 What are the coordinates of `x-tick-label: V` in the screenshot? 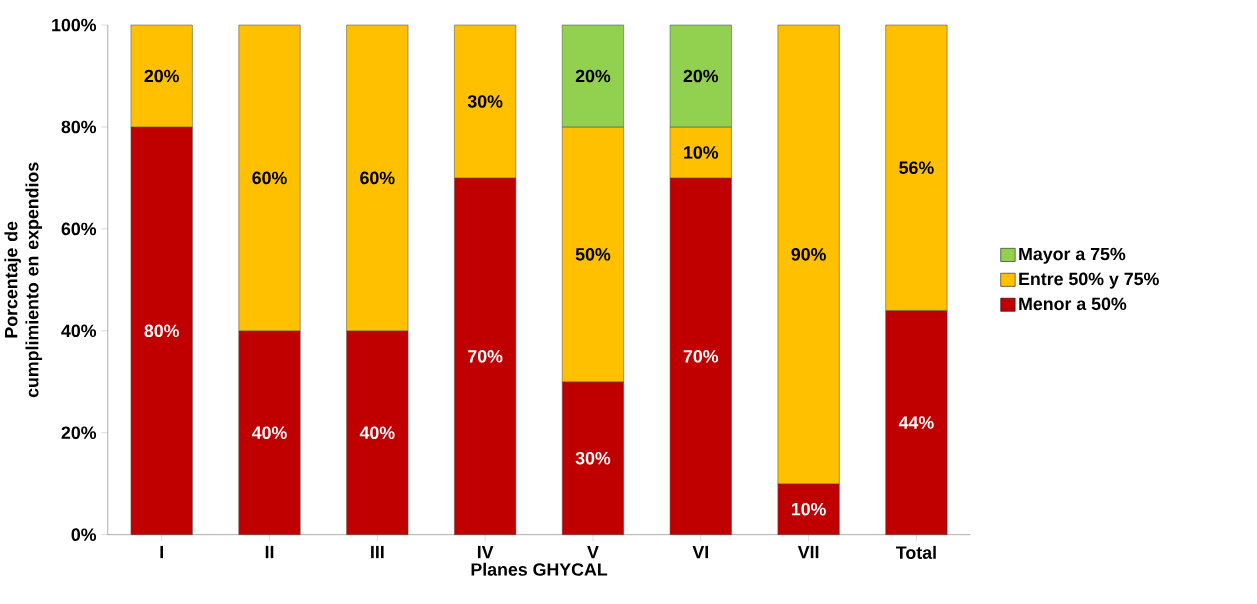 It's located at (593, 551).